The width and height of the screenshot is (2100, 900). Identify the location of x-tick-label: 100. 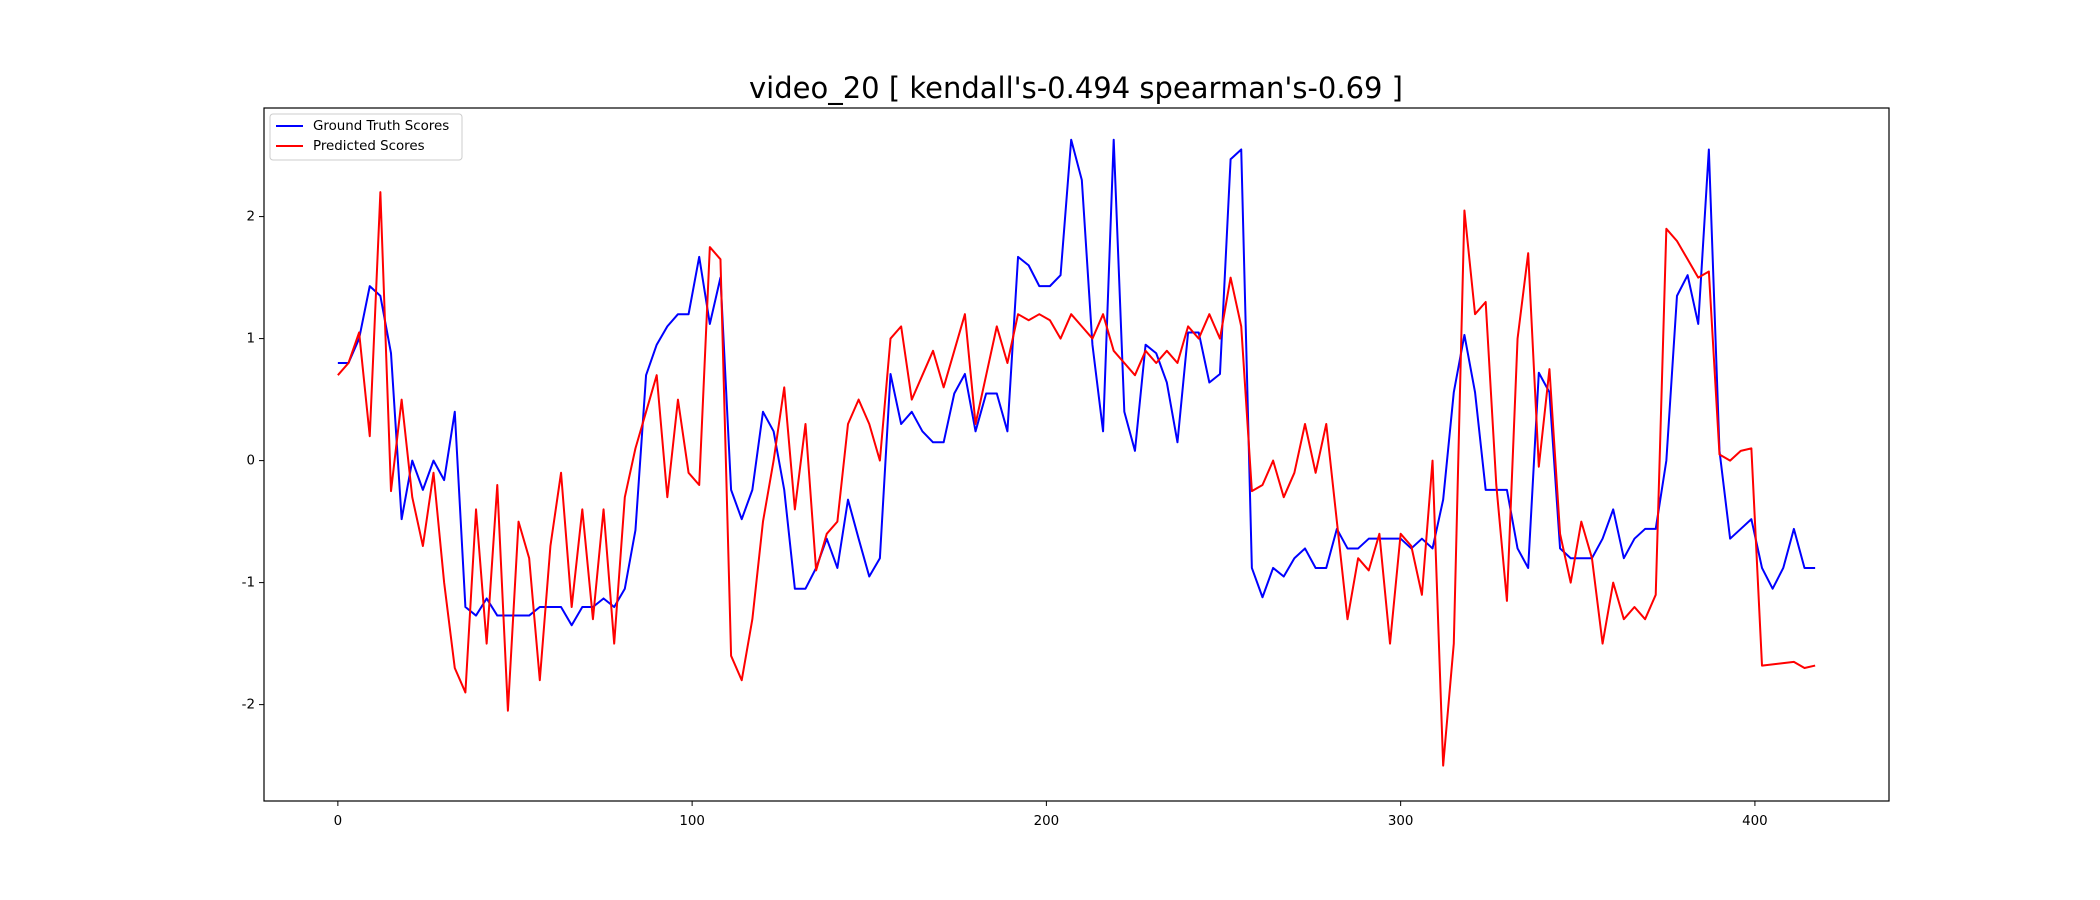
(692, 821).